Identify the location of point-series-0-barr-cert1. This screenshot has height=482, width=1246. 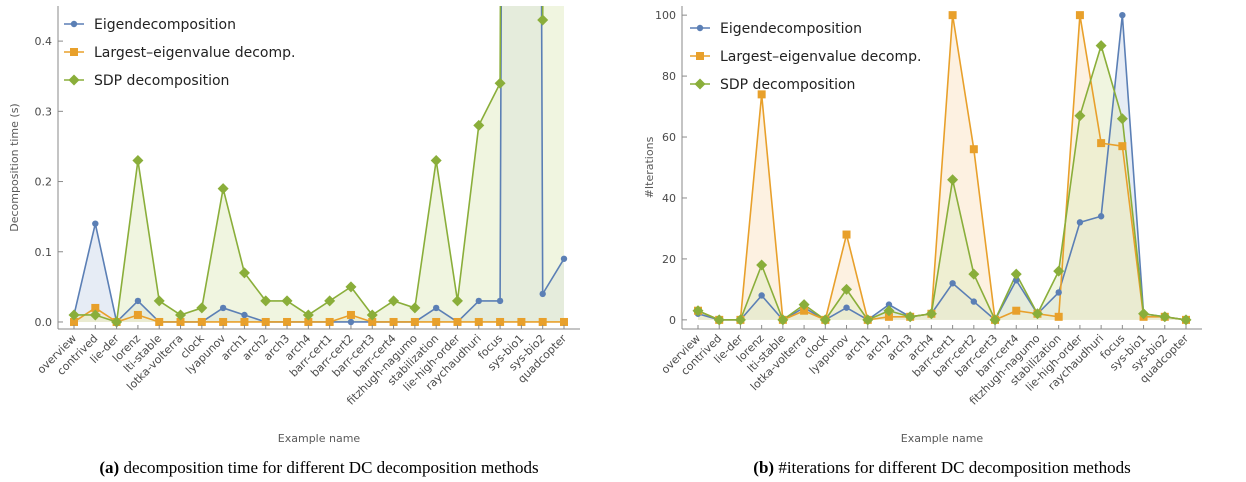
(952, 283).